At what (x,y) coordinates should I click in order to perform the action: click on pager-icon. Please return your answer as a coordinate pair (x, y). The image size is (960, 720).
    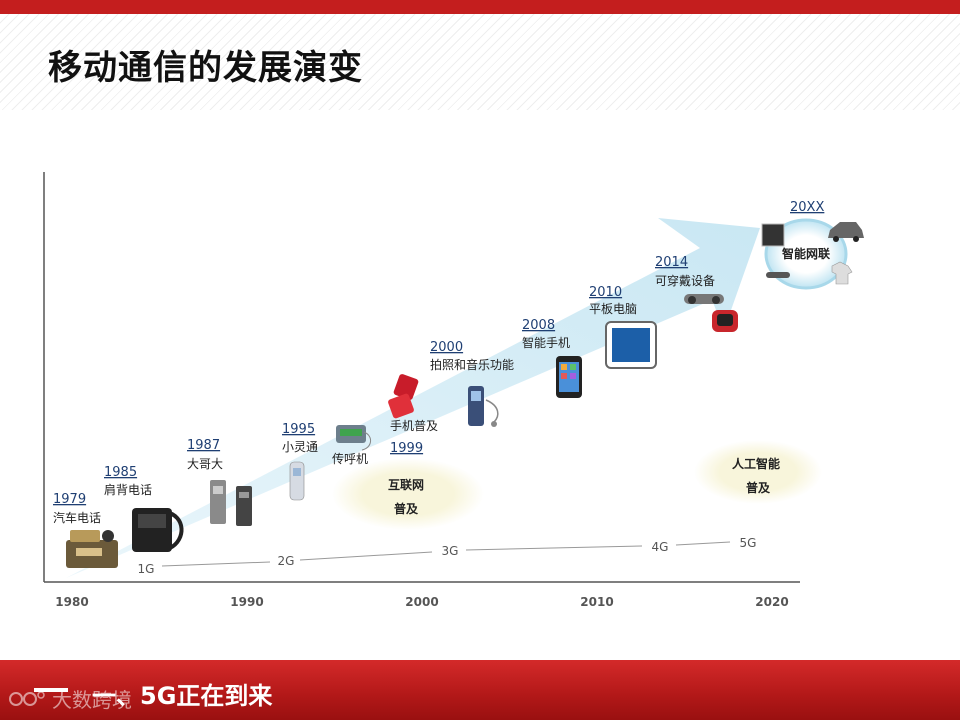
    Looking at the image, I should click on (353, 438).